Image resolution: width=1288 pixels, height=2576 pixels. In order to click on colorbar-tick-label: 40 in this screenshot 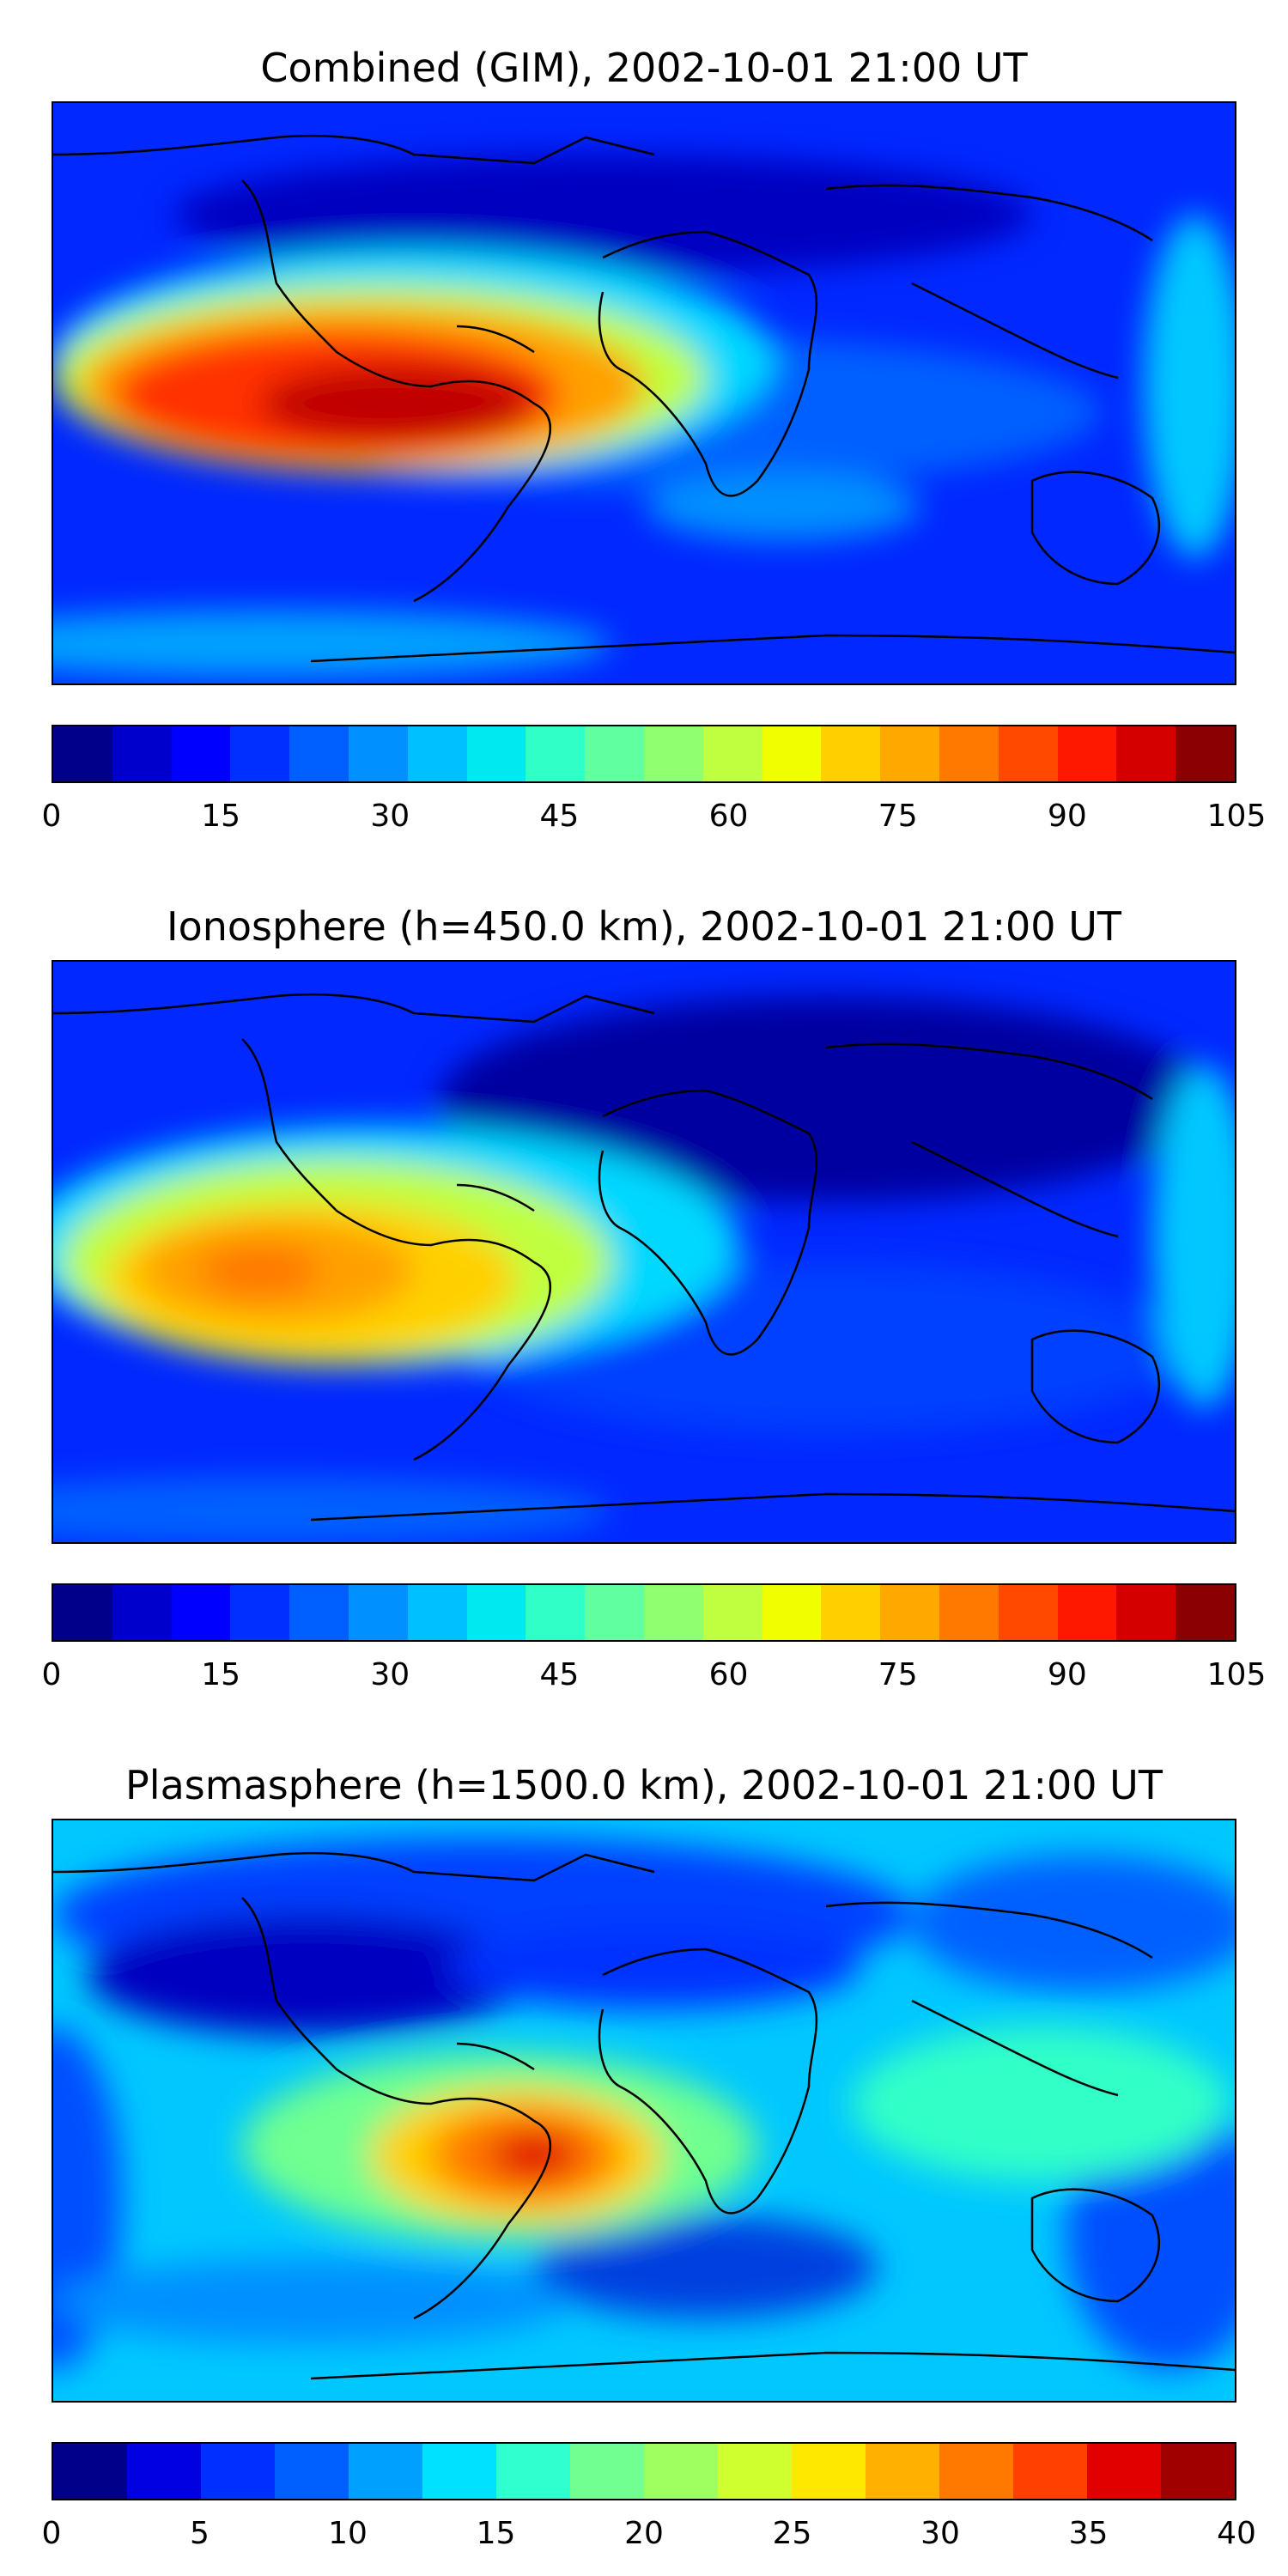, I will do `click(1236, 2533)`.